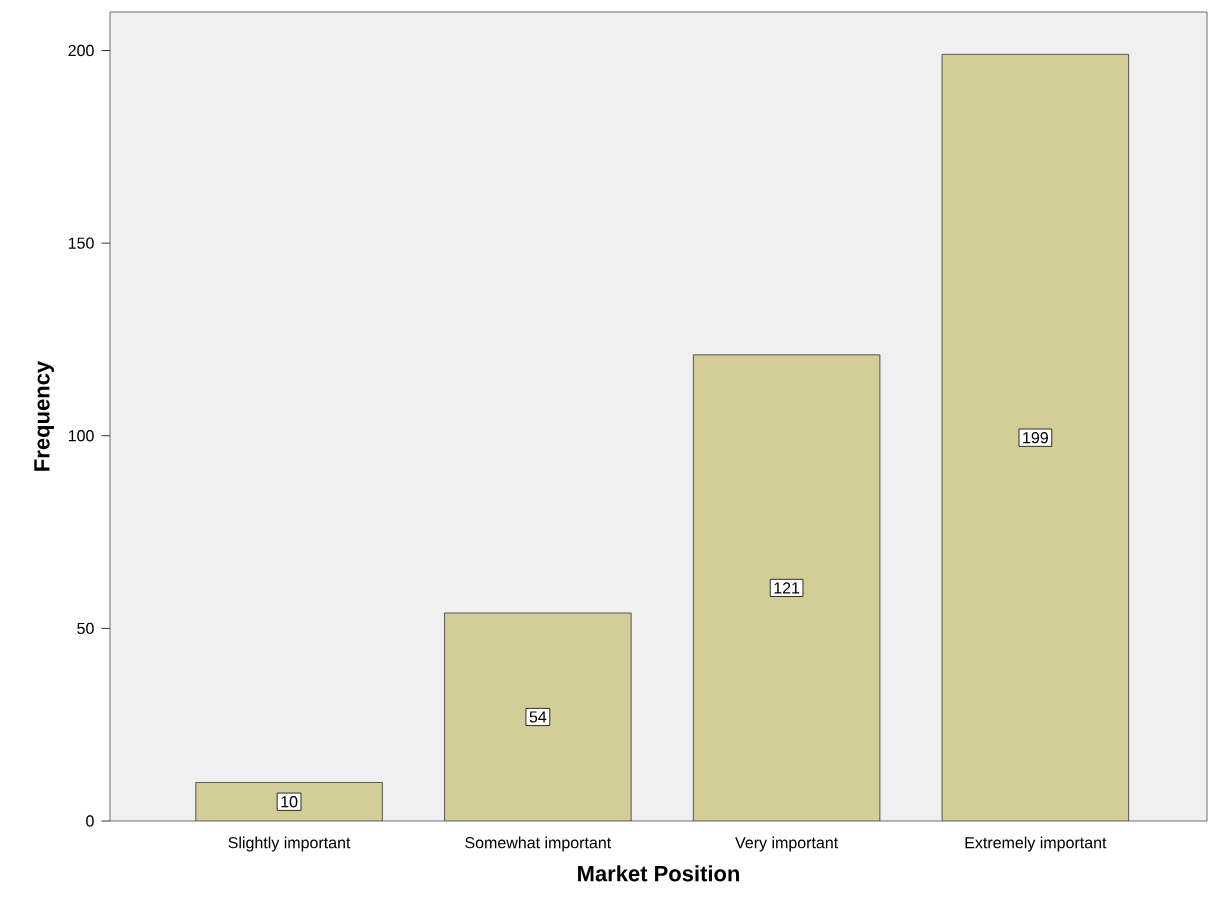 The image size is (1215, 910). What do you see at coordinates (538, 844) in the screenshot?
I see `x-tick-label: Somewhat important` at bounding box center [538, 844].